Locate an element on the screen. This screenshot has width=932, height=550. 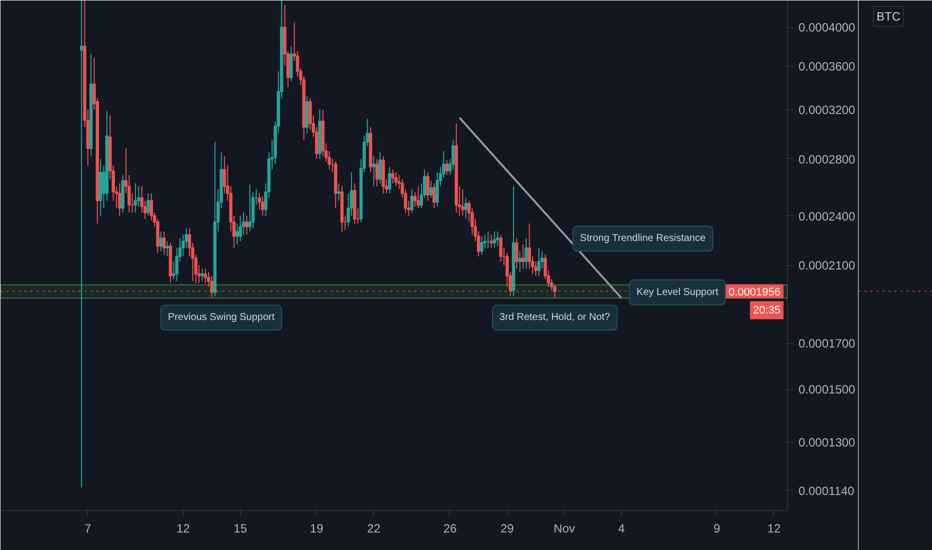
x-tick-label: 29 is located at coordinates (507, 529).